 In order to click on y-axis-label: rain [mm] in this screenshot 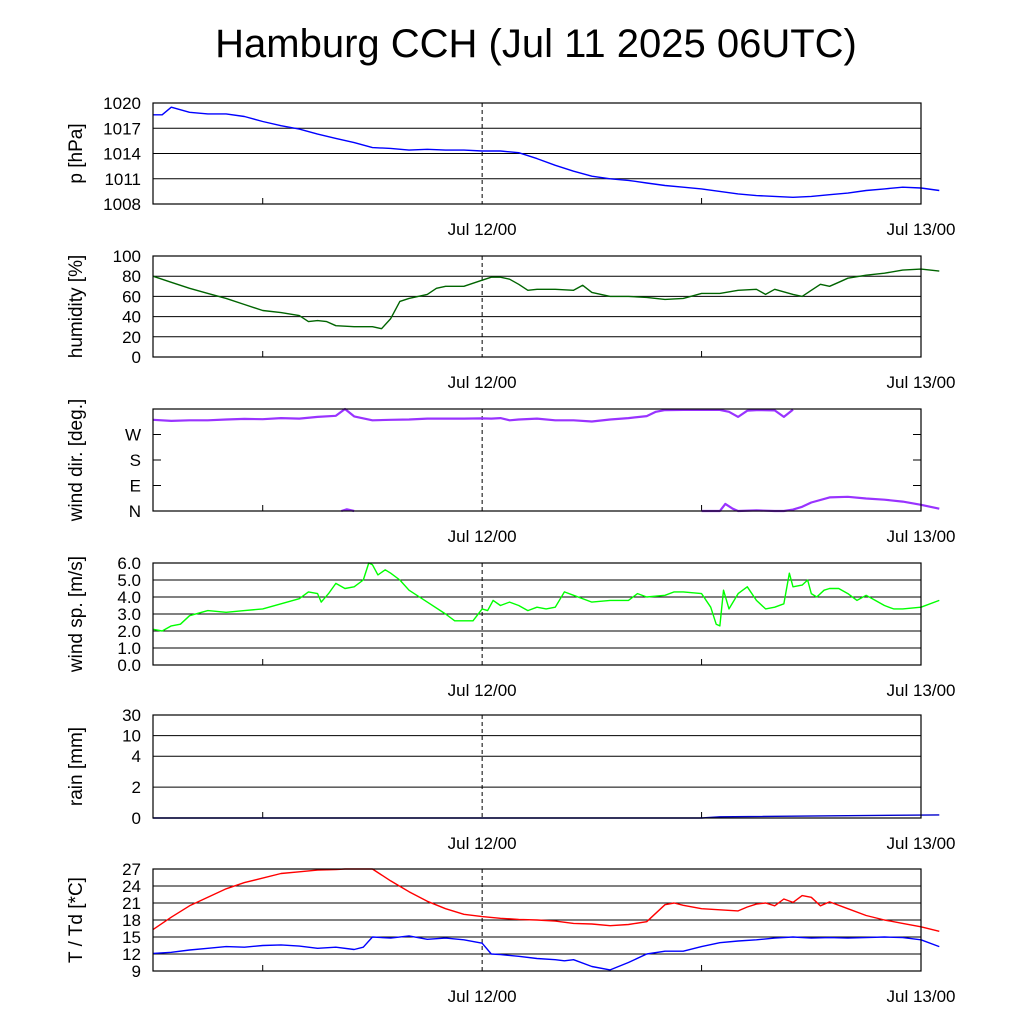, I will do `click(76, 766)`.